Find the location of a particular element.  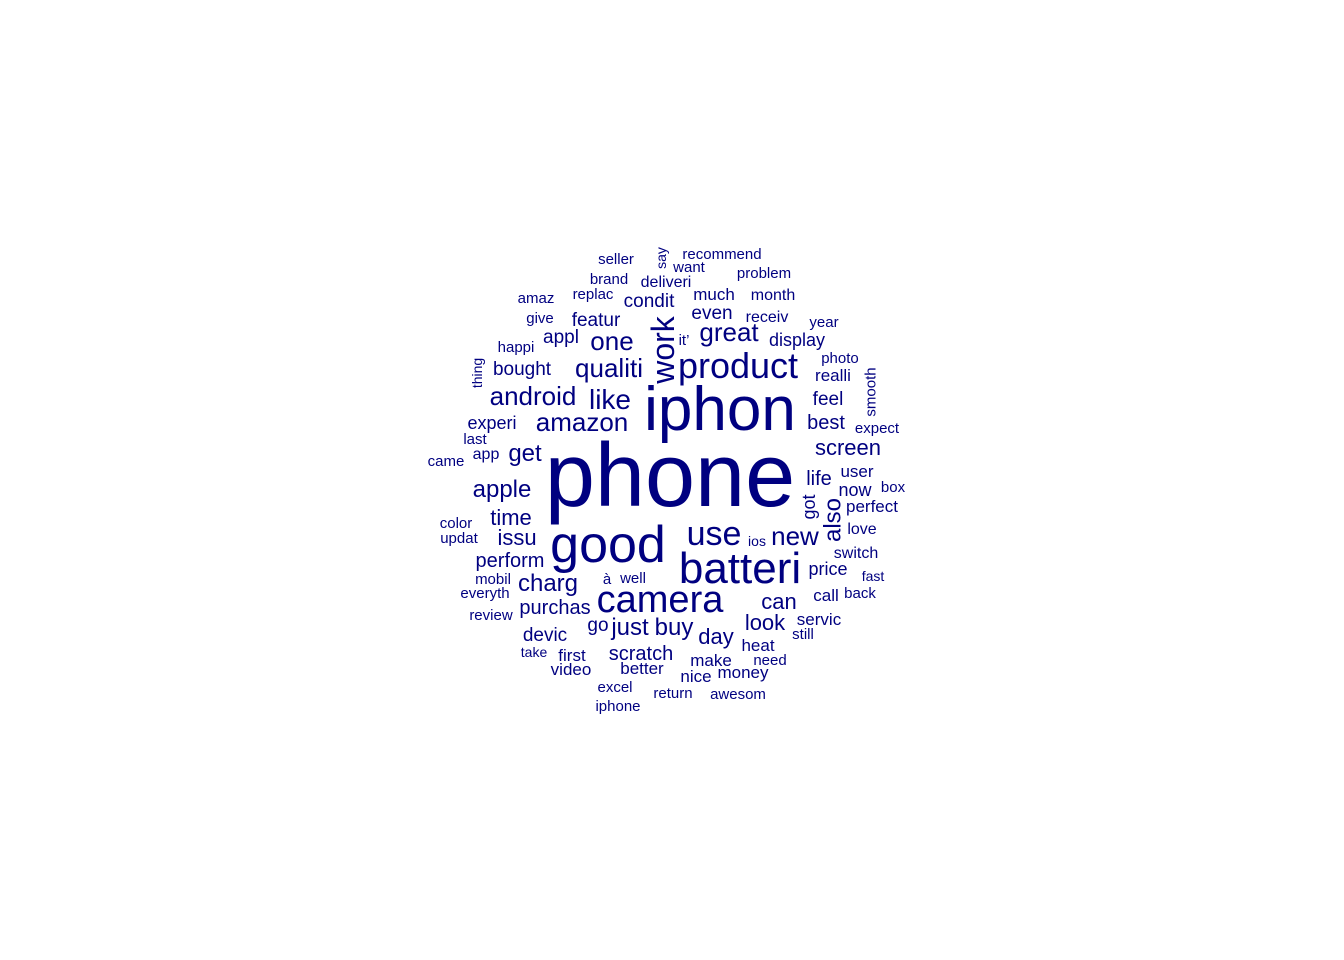

word-59: switch is located at coordinates (856, 553).